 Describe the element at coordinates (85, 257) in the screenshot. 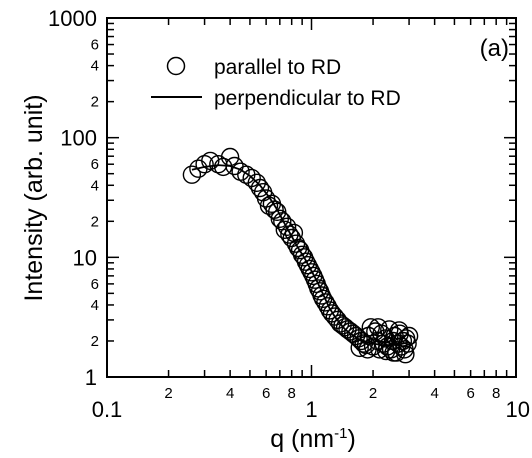

I see `y-tick-label: 10` at that location.